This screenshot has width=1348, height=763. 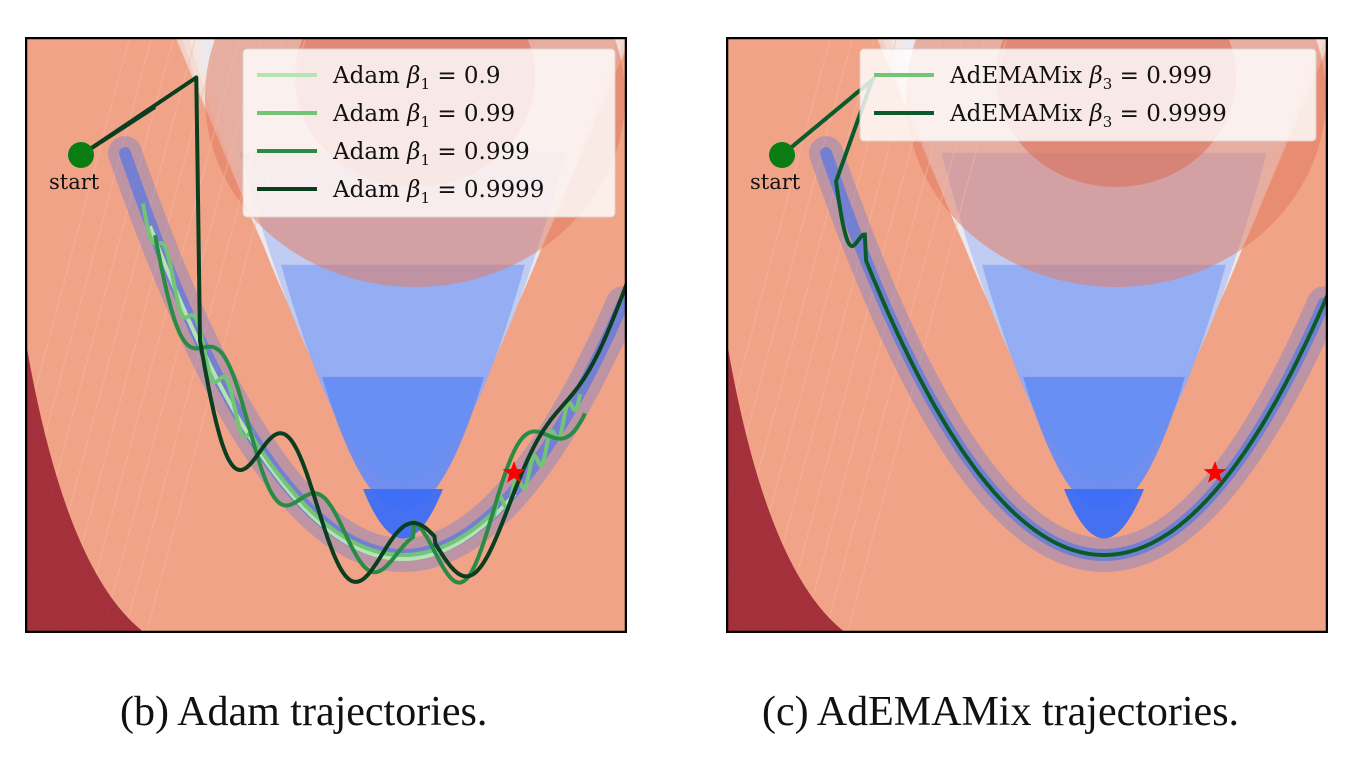 I want to click on caption-ademamix: (c) AdEMAMix trajectories., so click(x=1001, y=712).